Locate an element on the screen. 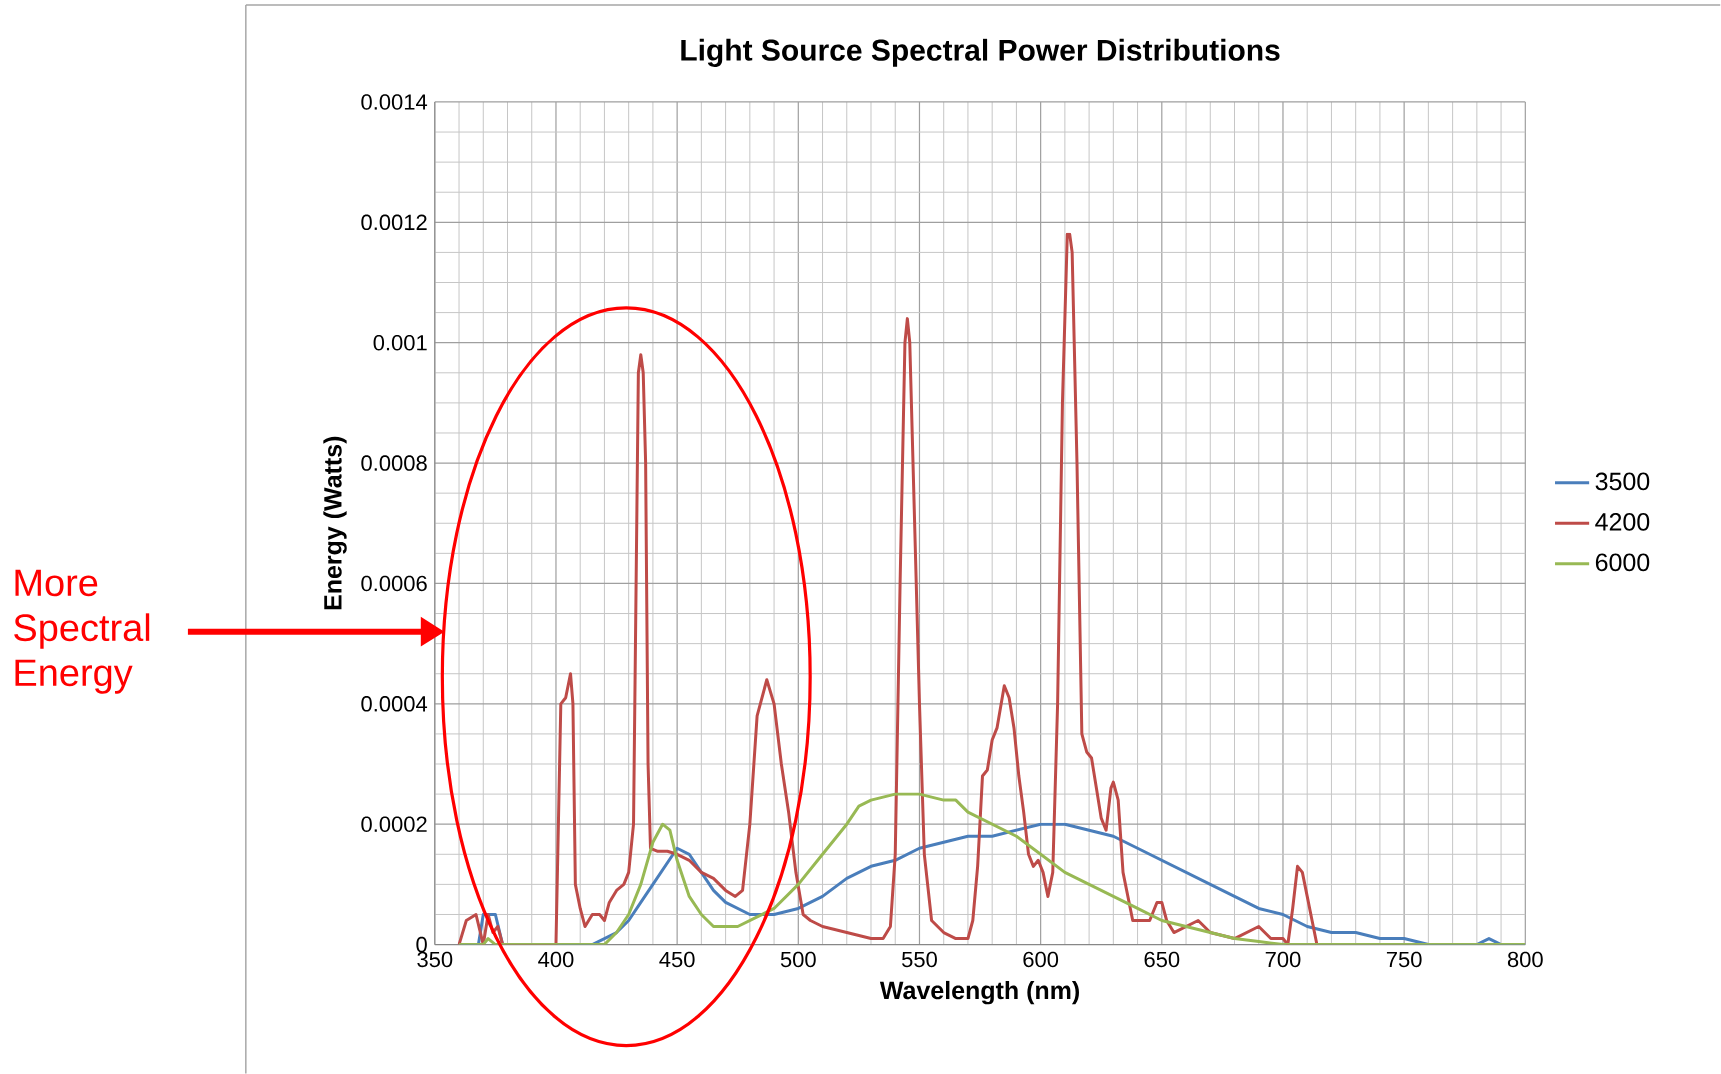  x-tick-label: 600 is located at coordinates (1041, 959).